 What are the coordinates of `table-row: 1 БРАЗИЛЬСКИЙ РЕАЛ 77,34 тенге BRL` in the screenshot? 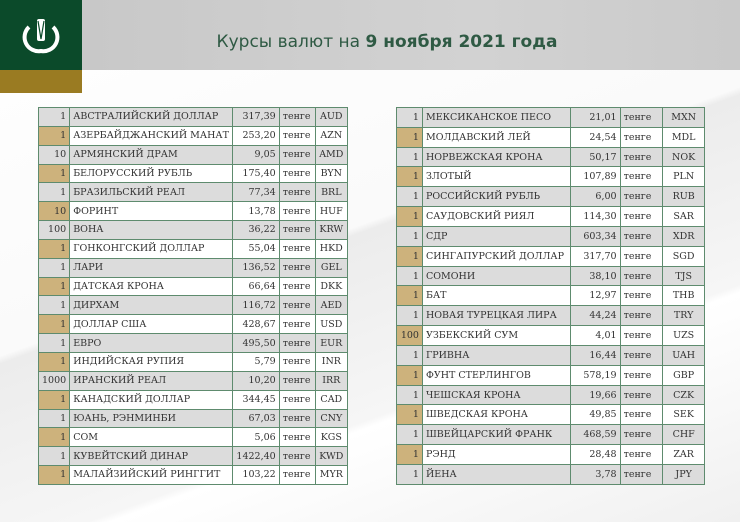 It's located at (193, 192).